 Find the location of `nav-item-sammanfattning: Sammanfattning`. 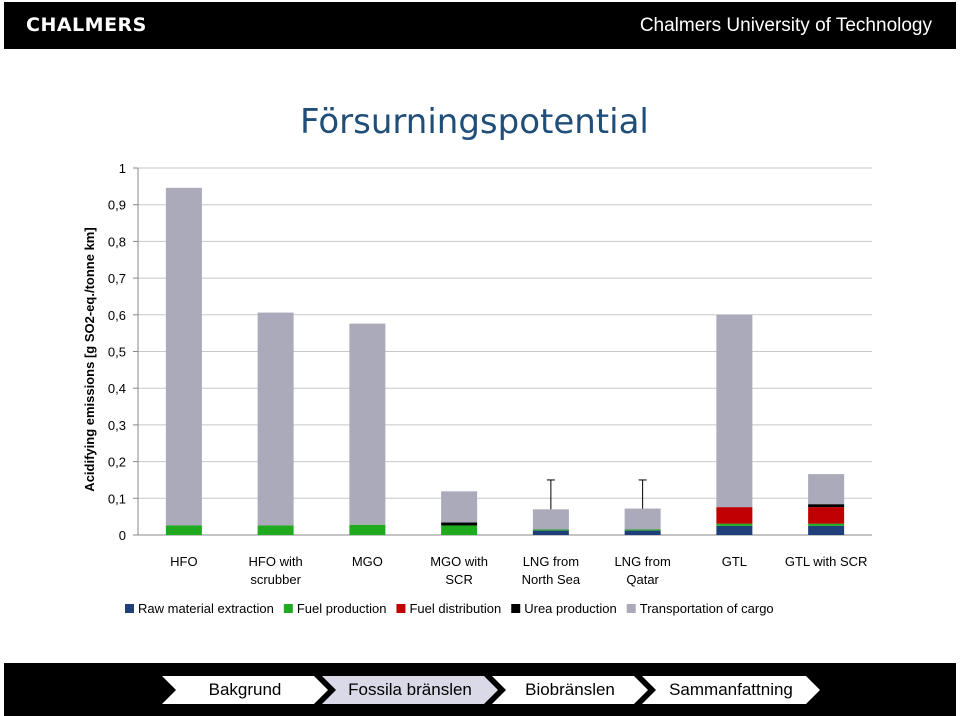

nav-item-sammanfattning: Sammanfattning is located at coordinates (731, 690).